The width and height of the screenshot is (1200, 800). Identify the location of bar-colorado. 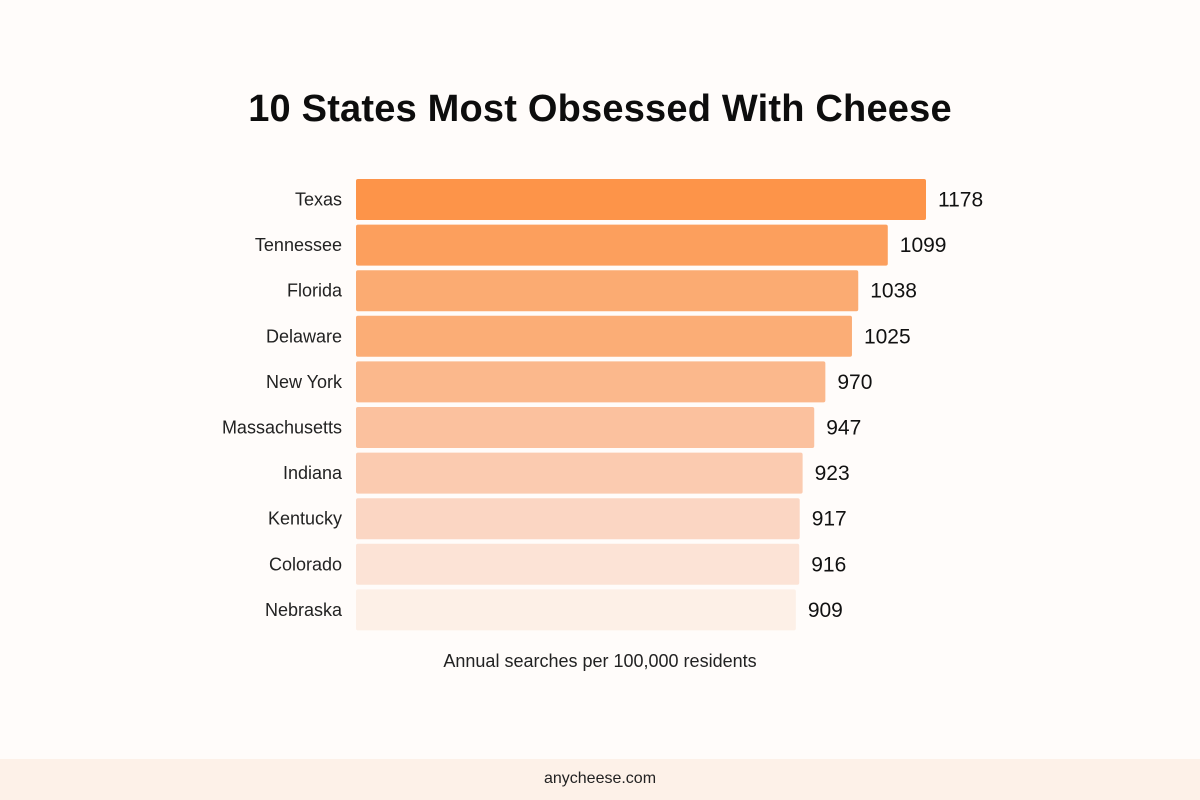
(578, 564).